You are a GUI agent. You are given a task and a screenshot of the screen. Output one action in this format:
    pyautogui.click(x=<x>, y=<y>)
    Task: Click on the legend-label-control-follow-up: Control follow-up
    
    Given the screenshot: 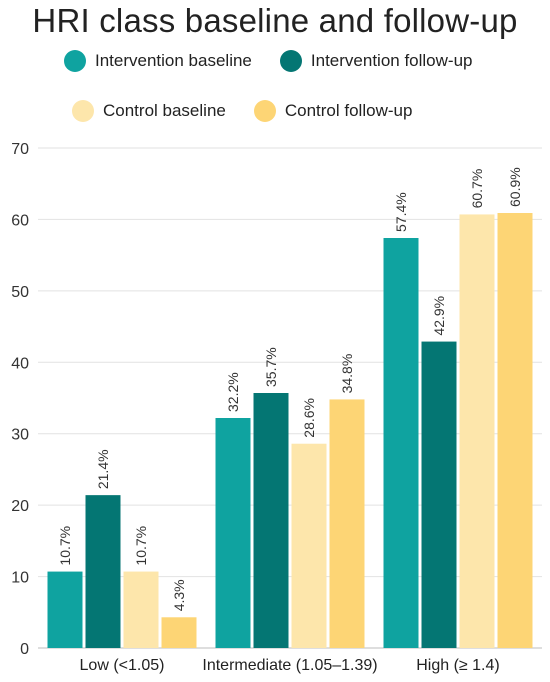 What is the action you would take?
    pyautogui.click(x=348, y=110)
    